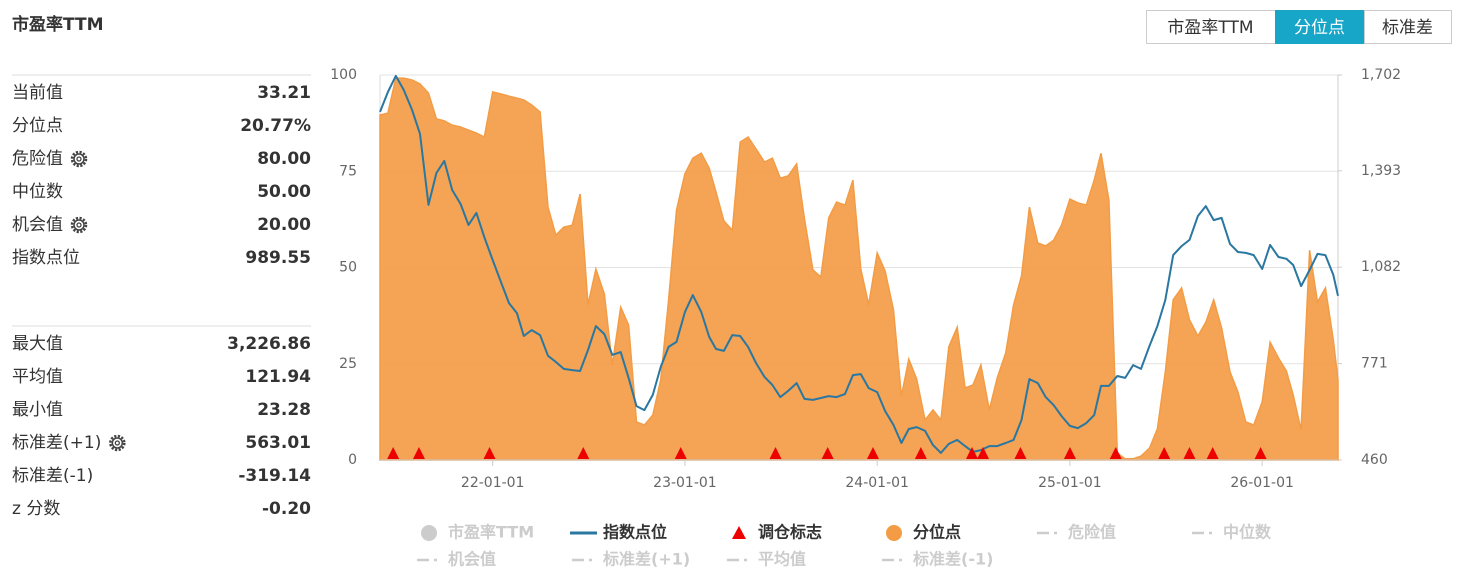 The height and width of the screenshot is (578, 1473). I want to click on y2-tick-label: 1,702, so click(1381, 75).